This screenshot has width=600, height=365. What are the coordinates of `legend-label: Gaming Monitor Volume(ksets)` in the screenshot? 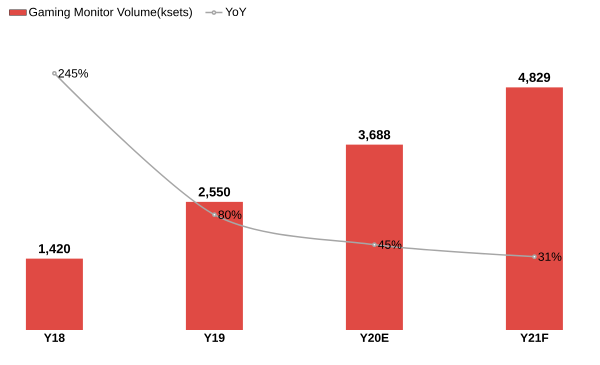 It's located at (110, 13).